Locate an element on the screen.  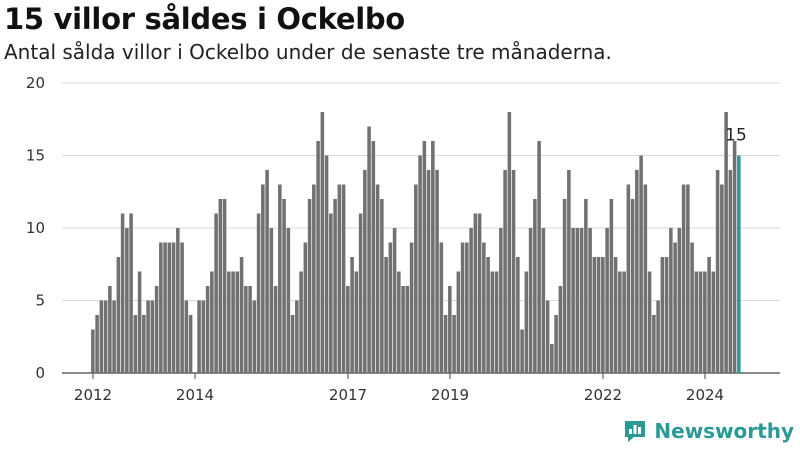
chart-title: 15 villor såldes i Ockelbo is located at coordinates (204, 19).